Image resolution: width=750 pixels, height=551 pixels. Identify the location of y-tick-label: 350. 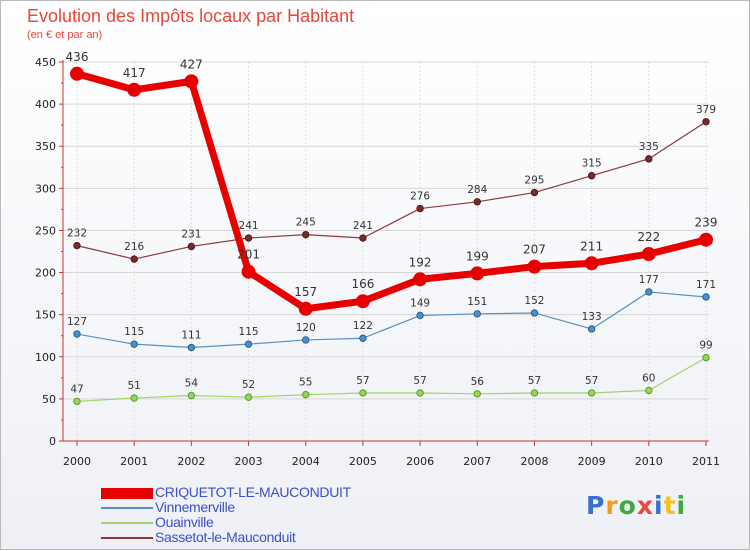
(45, 146).